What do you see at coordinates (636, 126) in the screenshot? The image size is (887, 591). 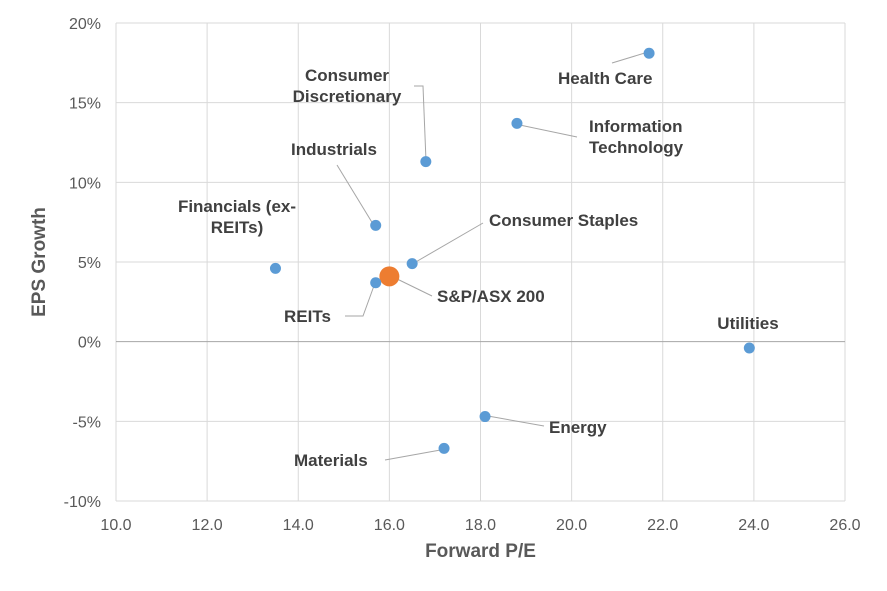 I see `label-line: Information` at bounding box center [636, 126].